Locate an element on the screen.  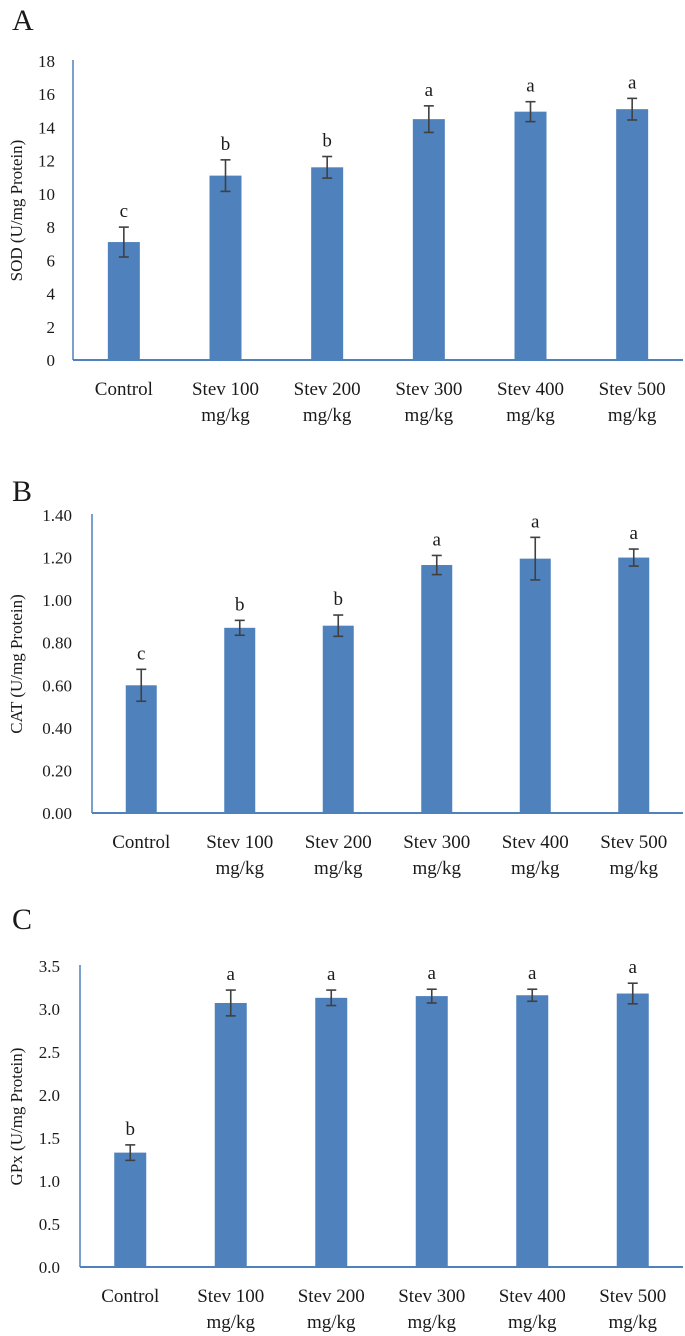
y-tick-label: 10 is located at coordinates (46, 194).